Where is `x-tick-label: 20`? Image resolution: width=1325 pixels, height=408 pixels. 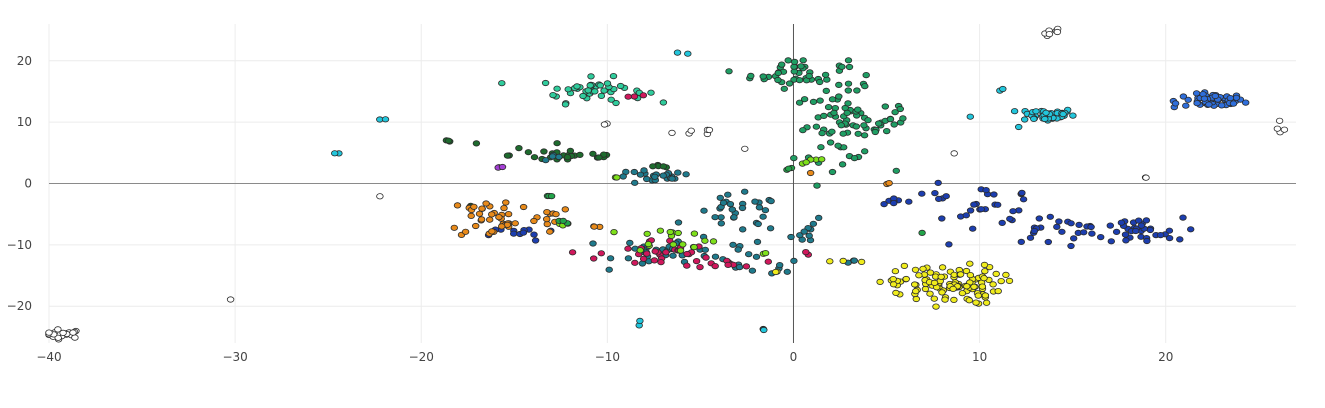 x-tick-label: 20 is located at coordinates (1165, 357).